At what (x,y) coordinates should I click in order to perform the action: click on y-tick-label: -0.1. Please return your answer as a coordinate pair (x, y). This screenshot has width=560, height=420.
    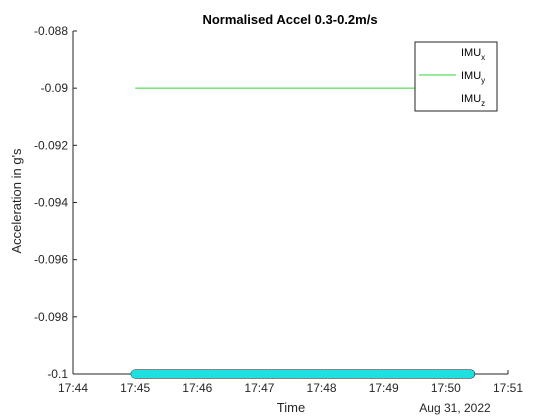
    Looking at the image, I should click on (57, 374).